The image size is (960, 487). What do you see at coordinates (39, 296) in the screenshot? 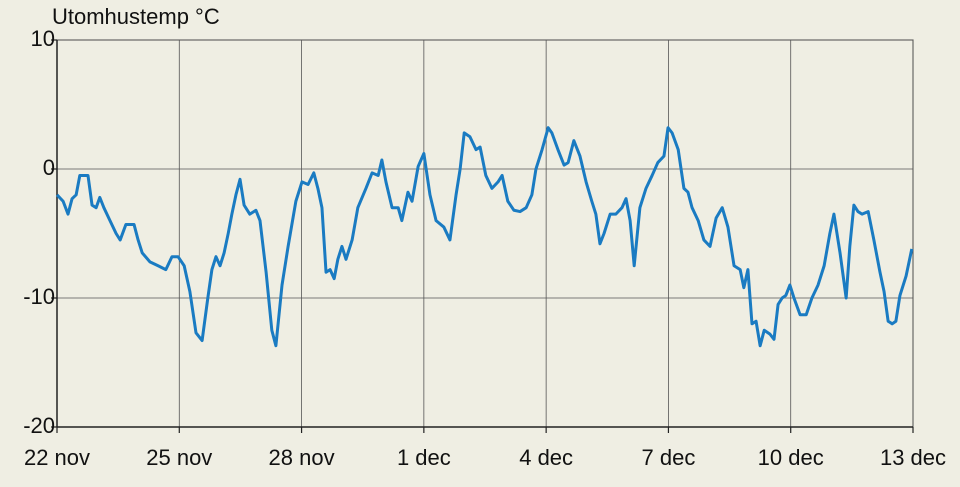
I see `y-tick-label: -10` at bounding box center [39, 296].